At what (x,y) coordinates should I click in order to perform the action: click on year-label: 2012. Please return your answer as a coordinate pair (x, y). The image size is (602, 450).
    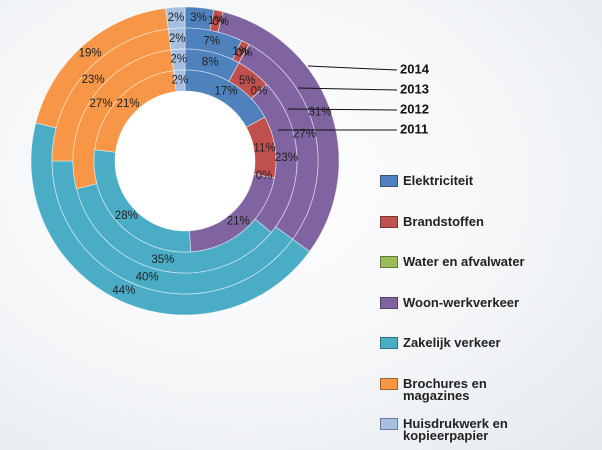
    Looking at the image, I should click on (414, 108).